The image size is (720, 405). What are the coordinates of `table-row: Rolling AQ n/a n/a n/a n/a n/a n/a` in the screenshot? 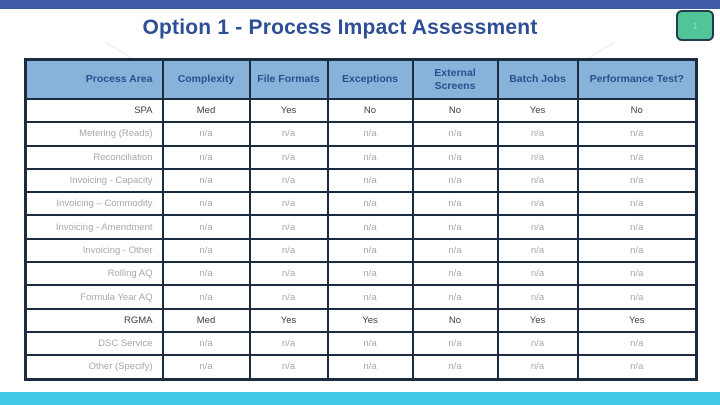 It's located at (361, 274).